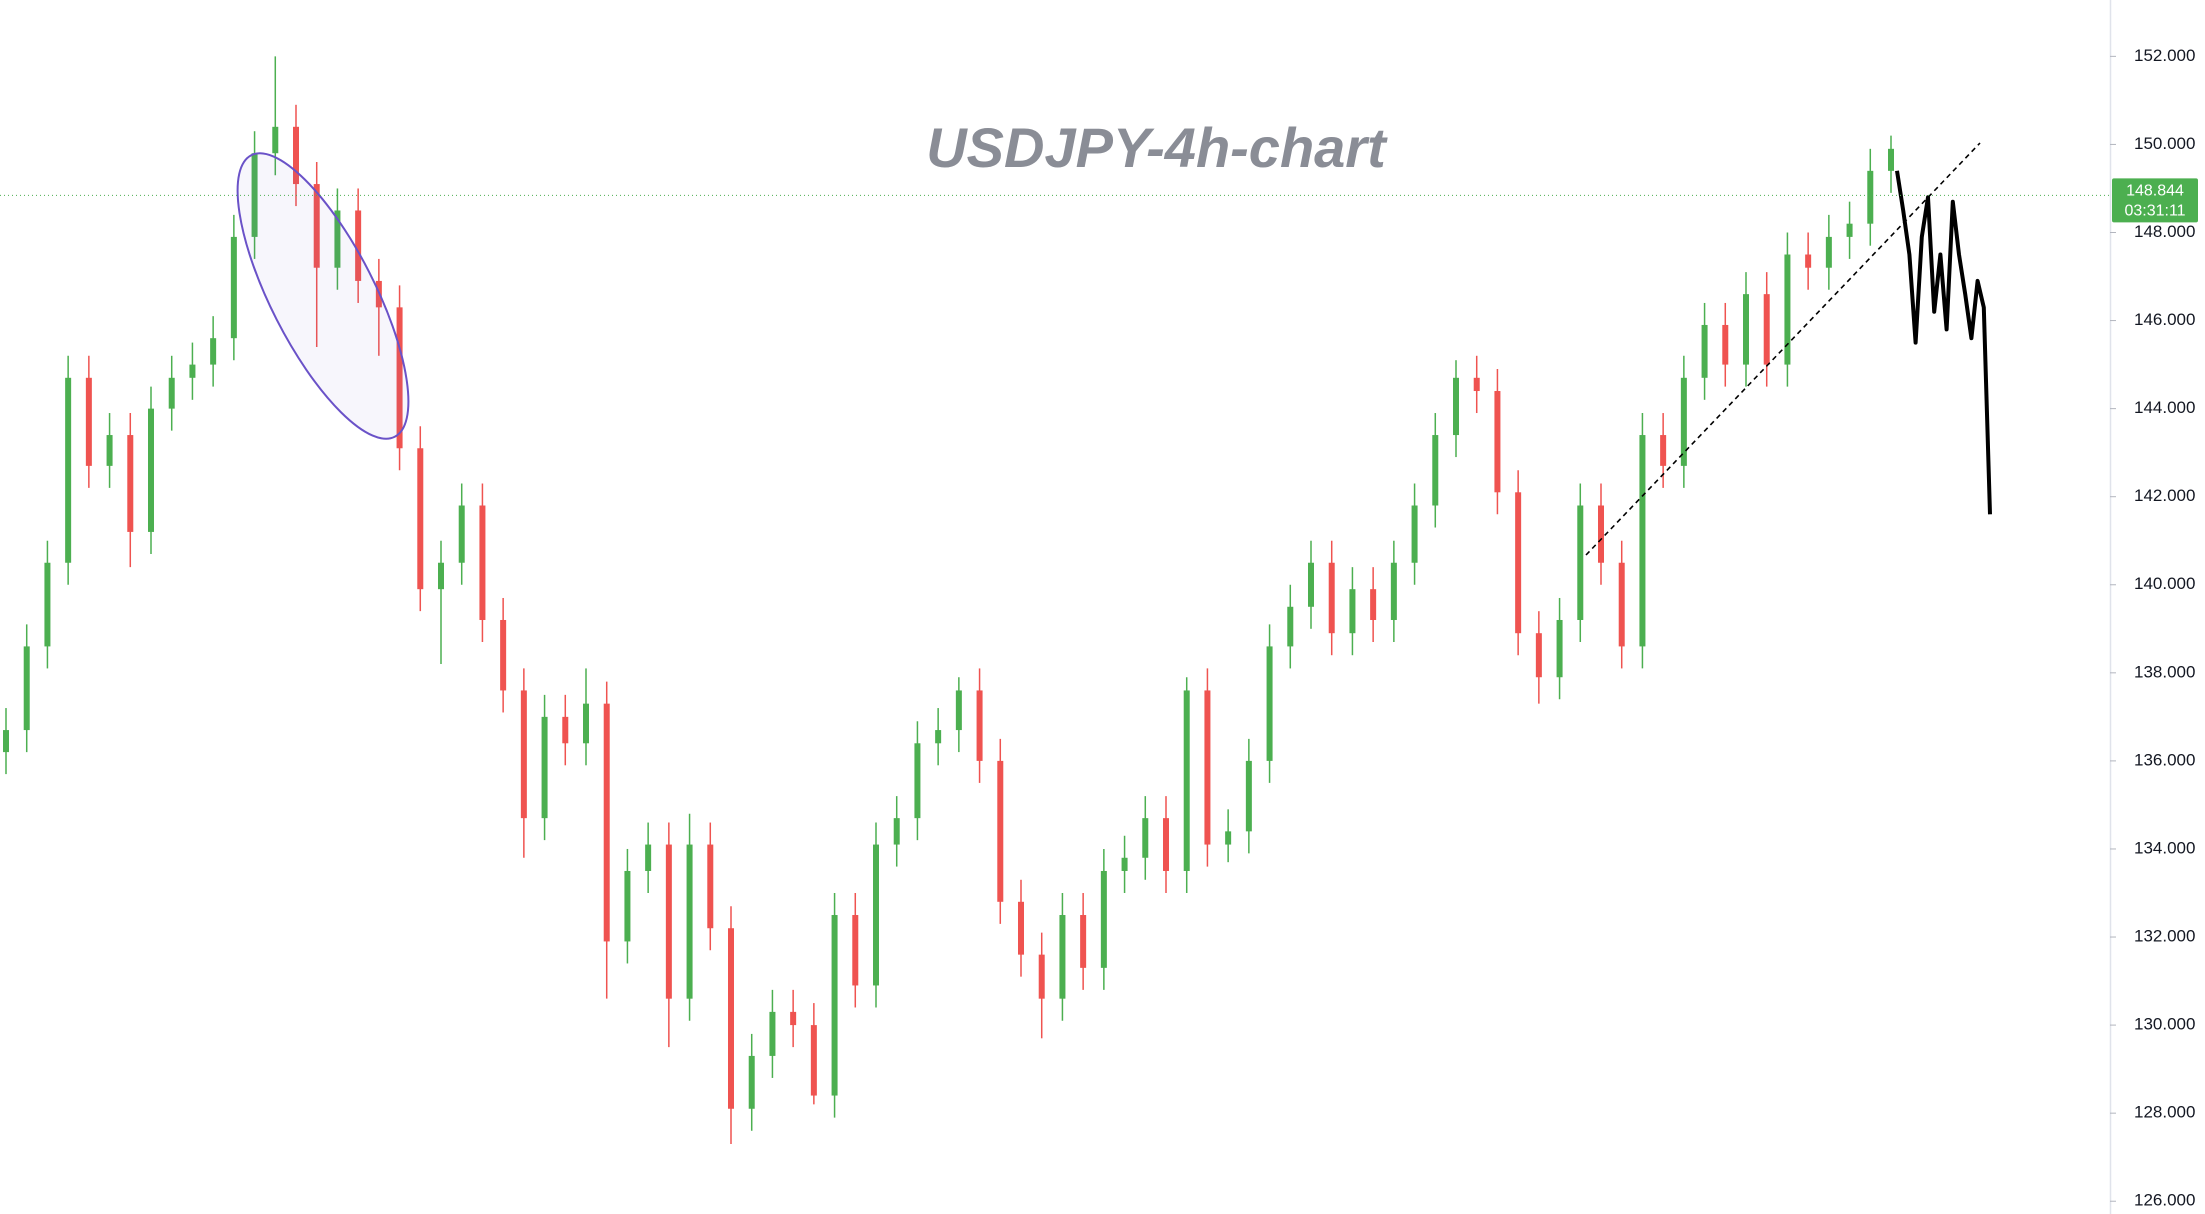 The height and width of the screenshot is (1214, 2205). Describe the element at coordinates (323, 296) in the screenshot. I see `highlight-ellipse` at that location.